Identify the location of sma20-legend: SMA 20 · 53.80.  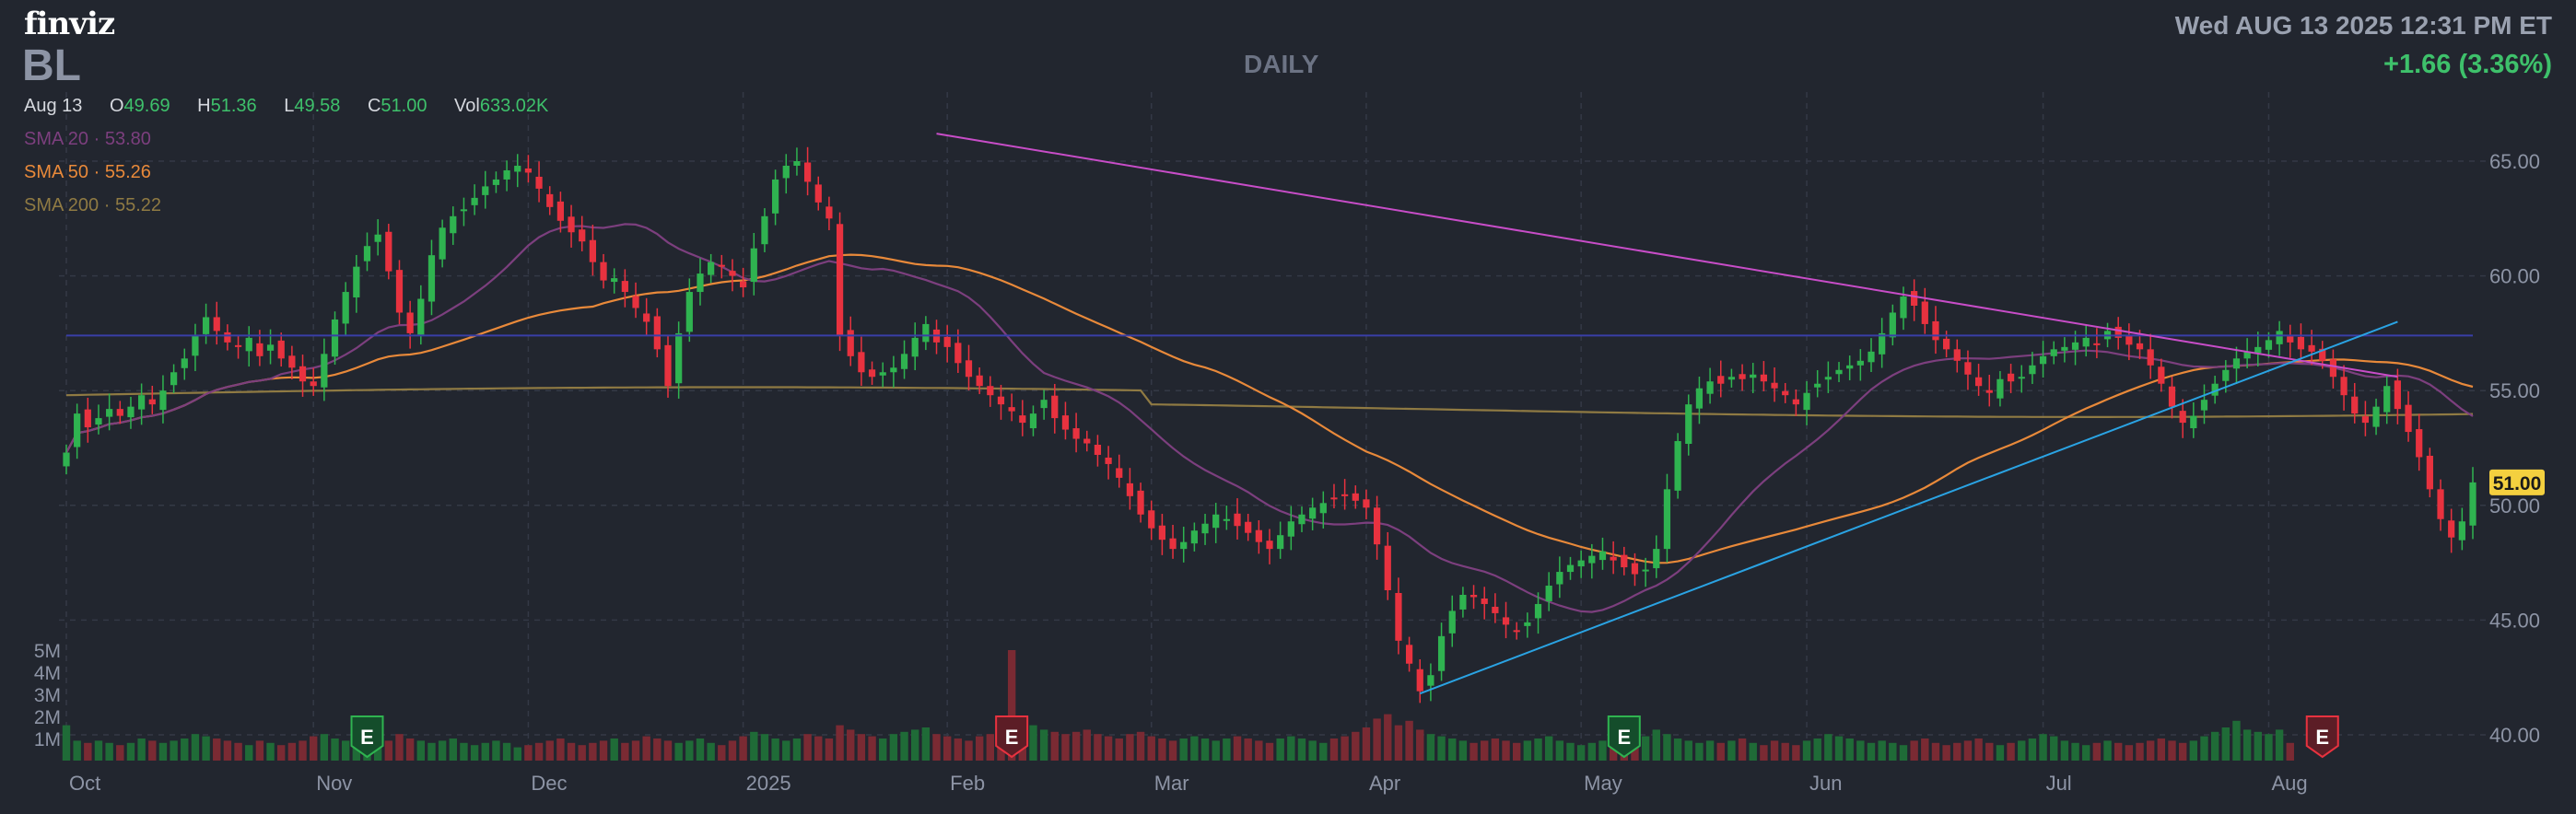
(87, 139).